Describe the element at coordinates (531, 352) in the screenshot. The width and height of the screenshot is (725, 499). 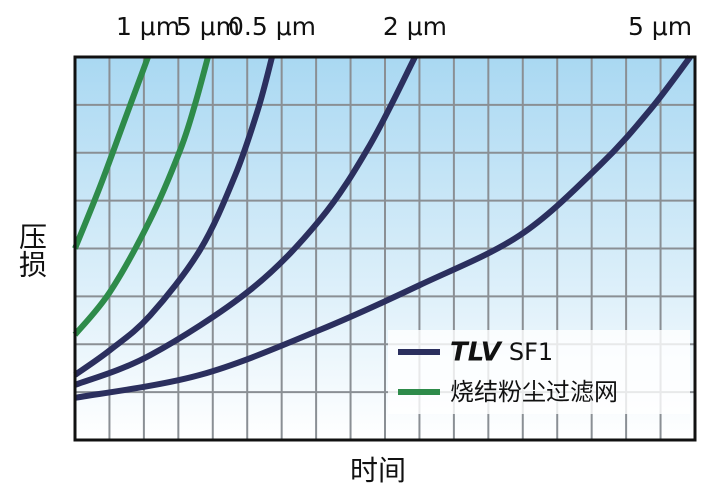
I see `legend-label: SF1` at that location.